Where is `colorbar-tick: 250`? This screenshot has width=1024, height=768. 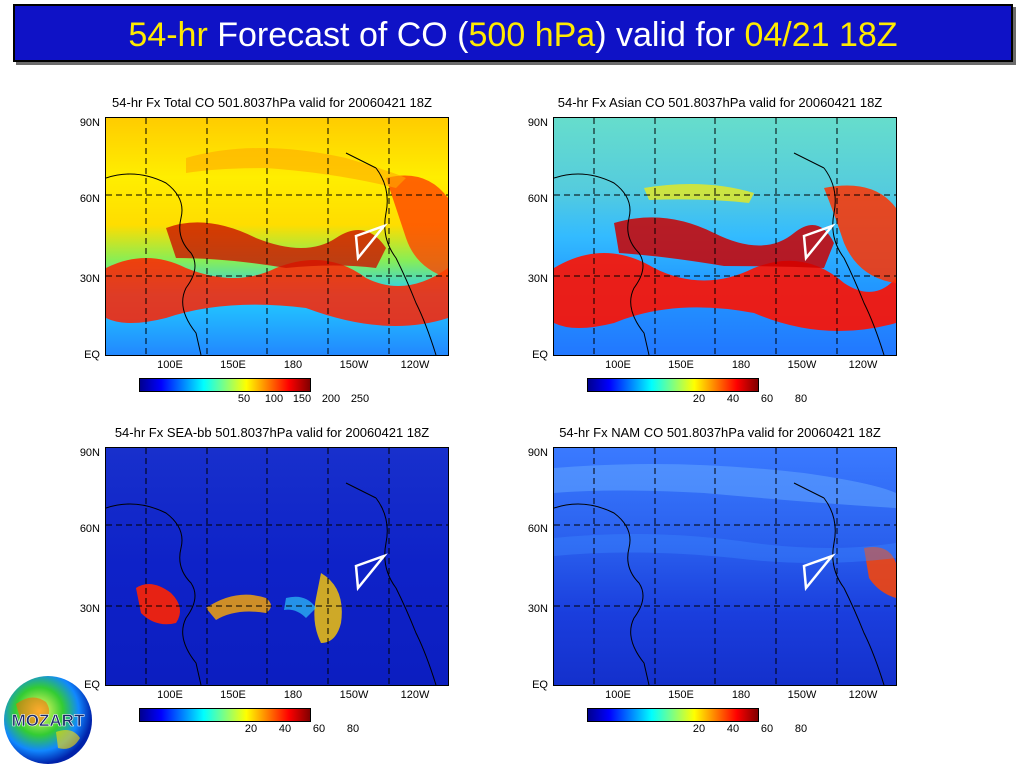 colorbar-tick: 250 is located at coordinates (360, 399).